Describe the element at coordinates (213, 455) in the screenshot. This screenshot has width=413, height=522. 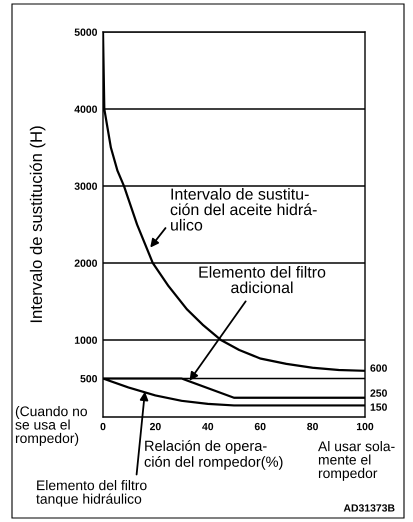
I see `x-axis-title: Relación de opera- ción del rompedor(%)` at that location.